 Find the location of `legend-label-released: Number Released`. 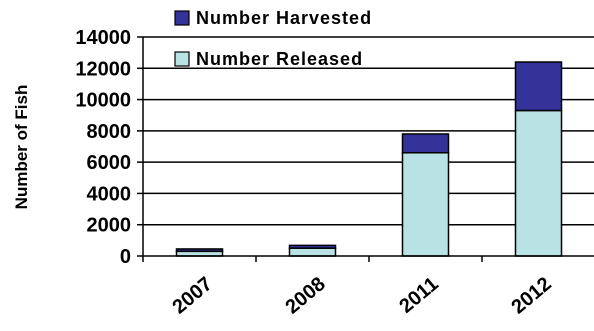

legend-label-released: Number Released is located at coordinates (279, 59).